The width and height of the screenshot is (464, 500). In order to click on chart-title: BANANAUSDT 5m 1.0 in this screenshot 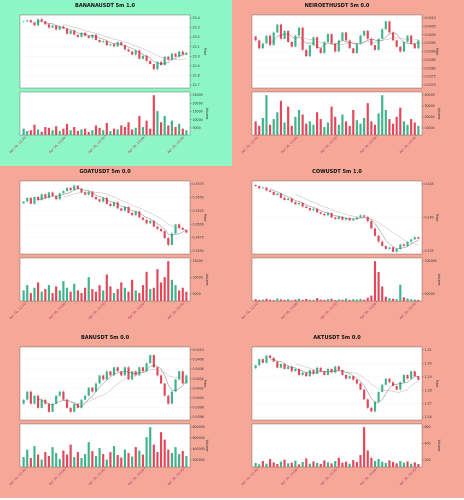, I will do `click(105, 6)`.